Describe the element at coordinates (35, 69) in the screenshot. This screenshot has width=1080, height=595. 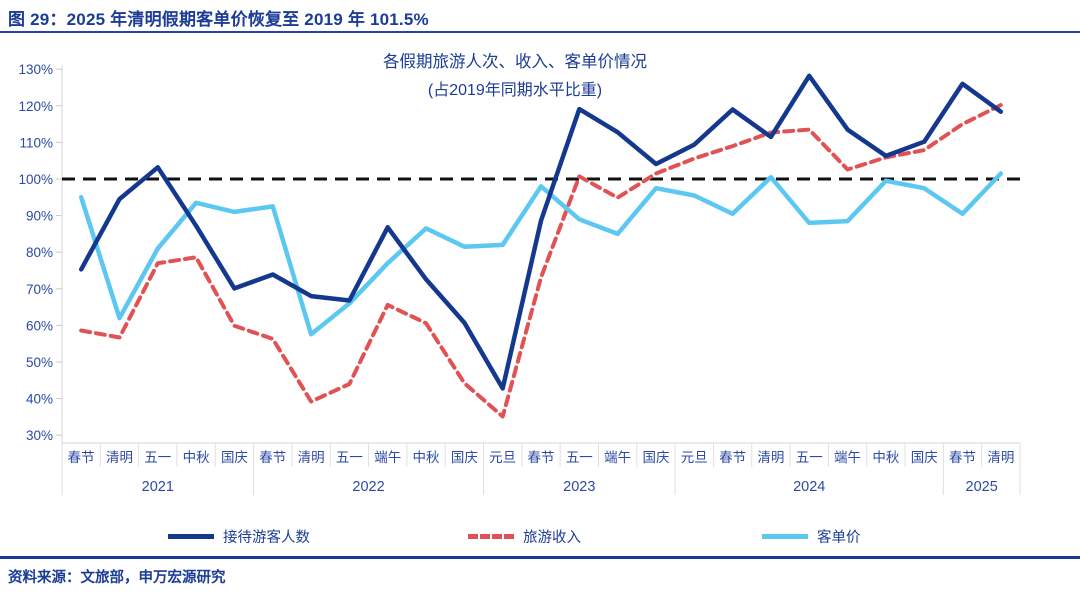
I see `y-tick-label: 130%` at that location.